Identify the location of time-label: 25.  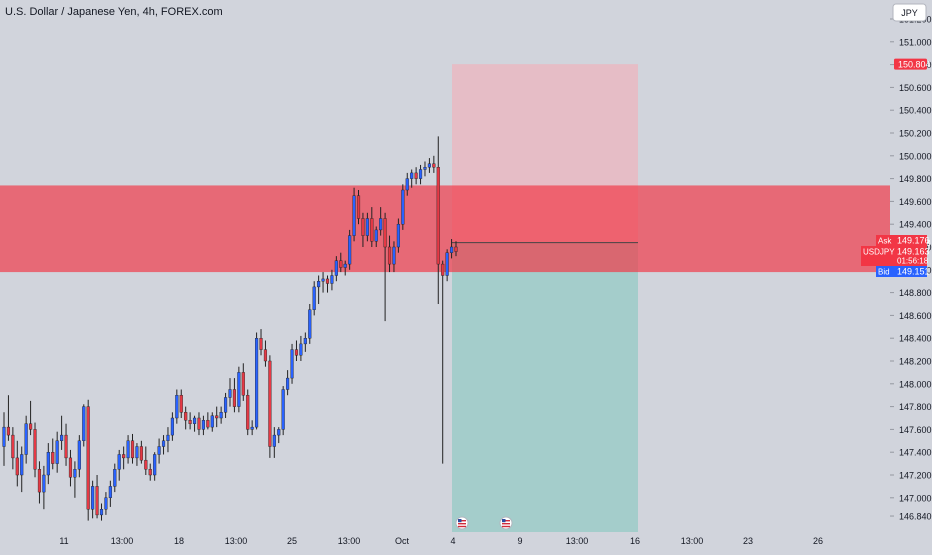
(292, 541).